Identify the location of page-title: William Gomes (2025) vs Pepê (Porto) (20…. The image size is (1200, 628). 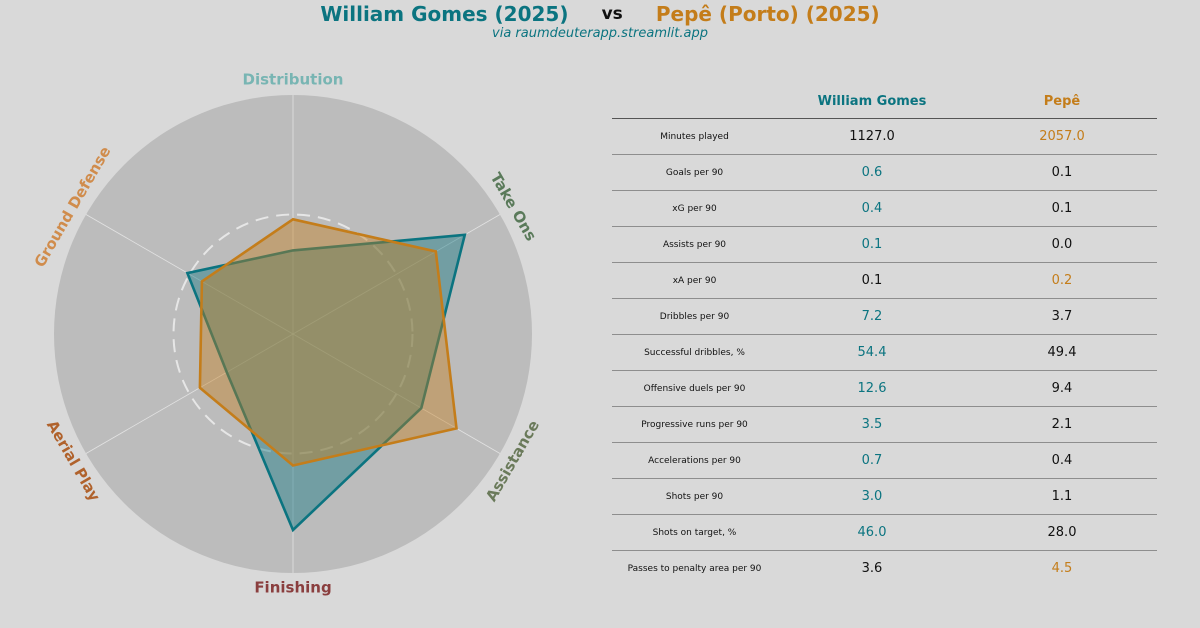
(600, 15).